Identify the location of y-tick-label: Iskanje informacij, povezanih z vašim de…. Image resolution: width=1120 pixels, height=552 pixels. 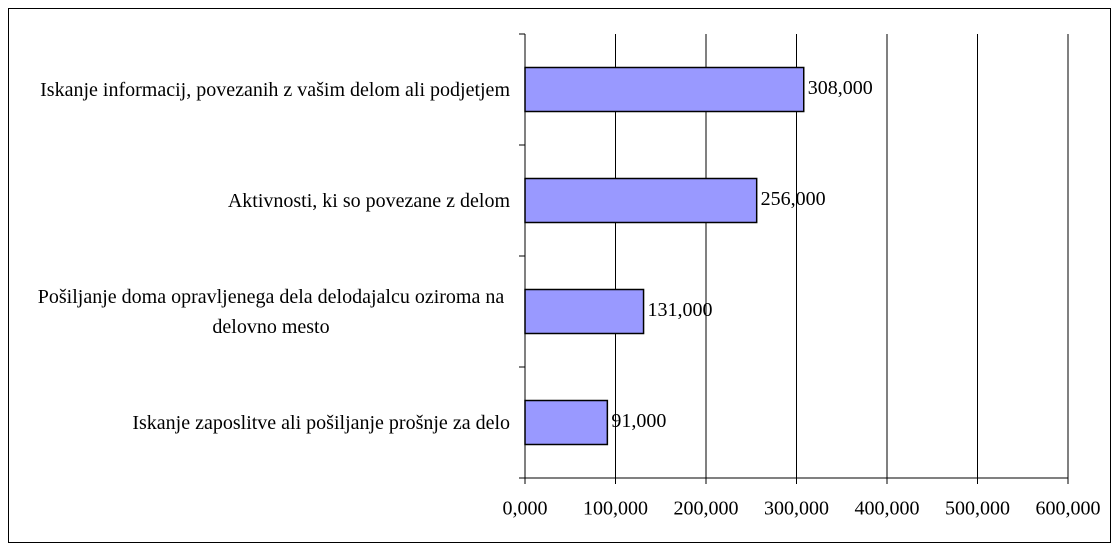
(275, 89).